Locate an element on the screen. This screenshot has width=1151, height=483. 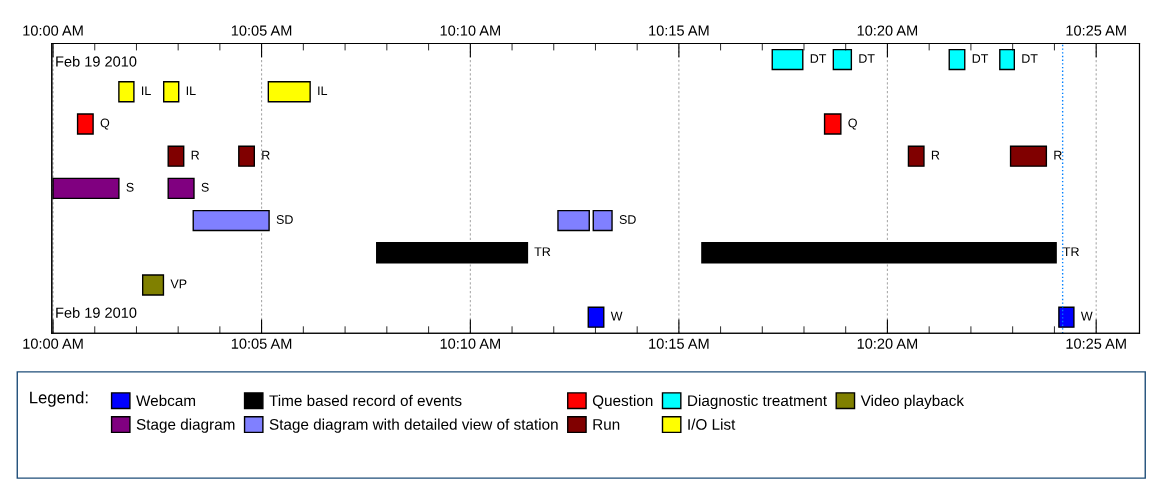
x-tick-label: 10:20 AM is located at coordinates (887, 343).